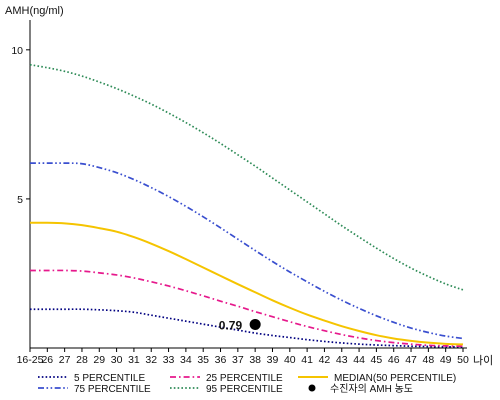 The image size is (500, 400). Describe the element at coordinates (34, 11) in the screenshot. I see `y-axis-label: AMH(ng/ml)` at that location.